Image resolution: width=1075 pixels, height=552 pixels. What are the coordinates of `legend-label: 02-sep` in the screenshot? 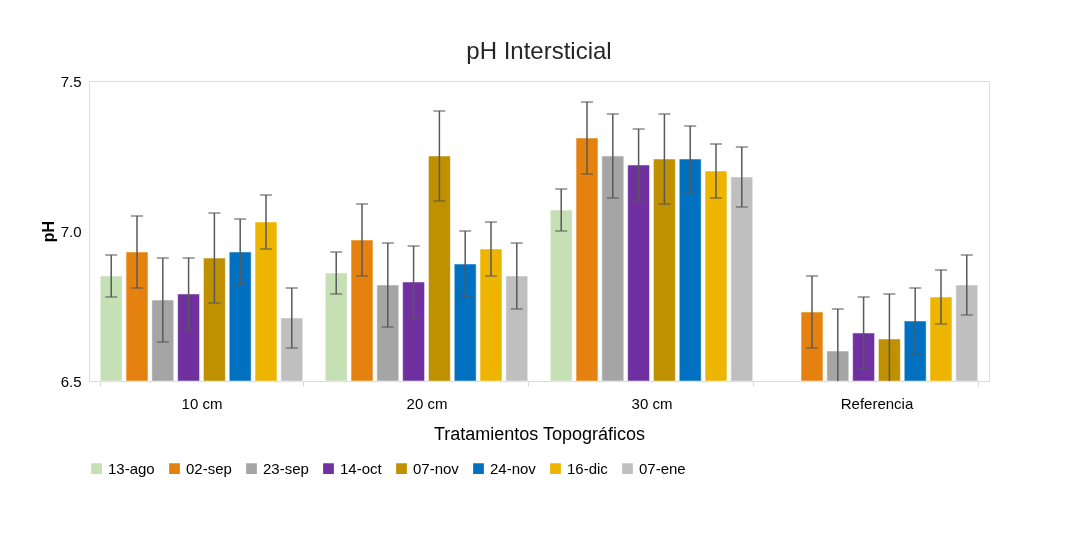 It's located at (209, 468).